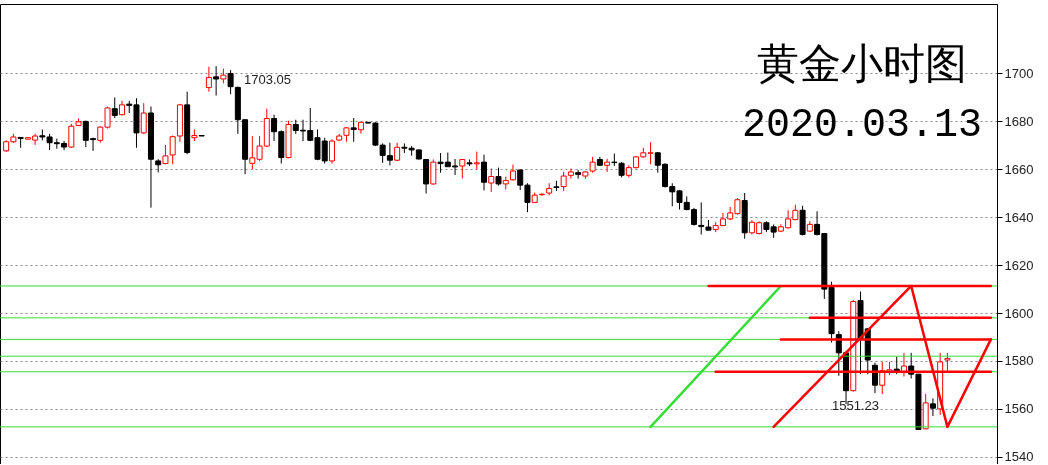  Describe the element at coordinates (1019, 217) in the screenshot. I see `y-tick-label: 1640` at that location.